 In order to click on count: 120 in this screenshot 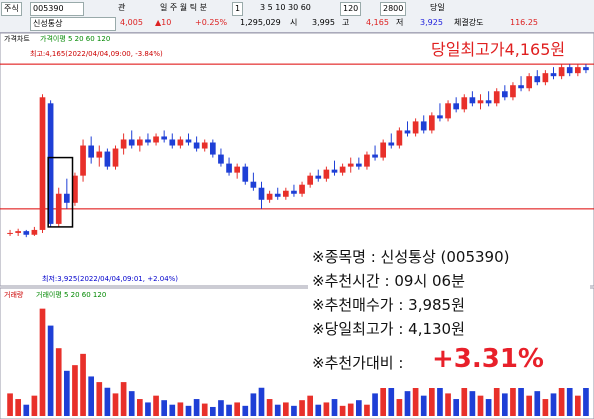, I will do `click(351, 9)`.